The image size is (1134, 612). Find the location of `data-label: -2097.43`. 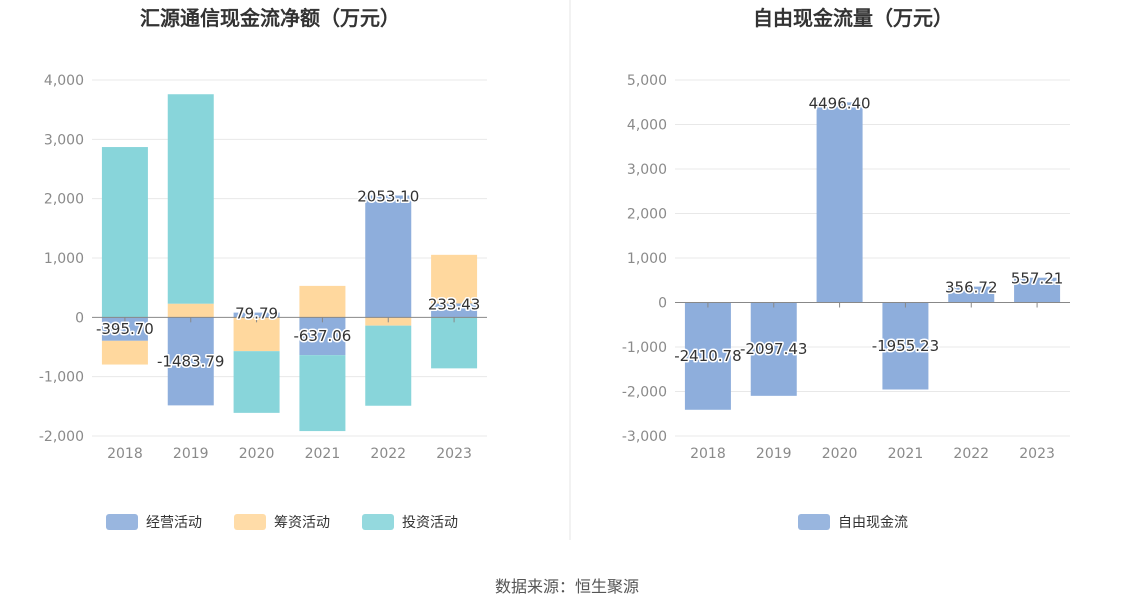

data-label: -2097.43 is located at coordinates (773, 349).